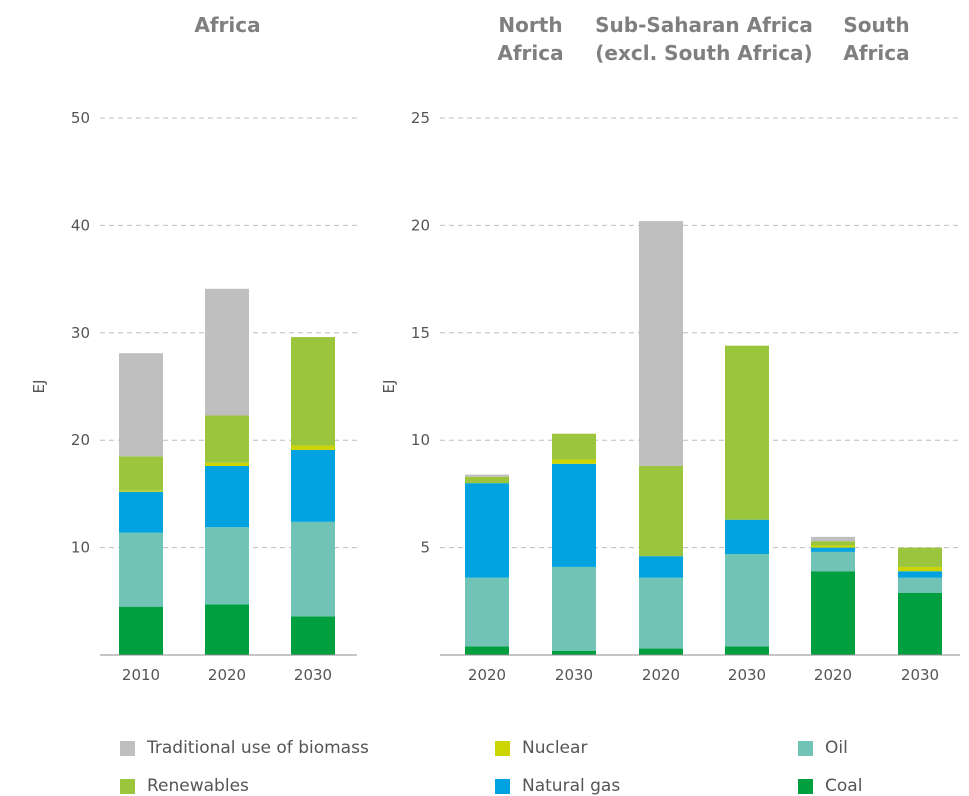 The height and width of the screenshot is (796, 969). I want to click on group-title-2: (excl. South Africa), so click(703, 53).